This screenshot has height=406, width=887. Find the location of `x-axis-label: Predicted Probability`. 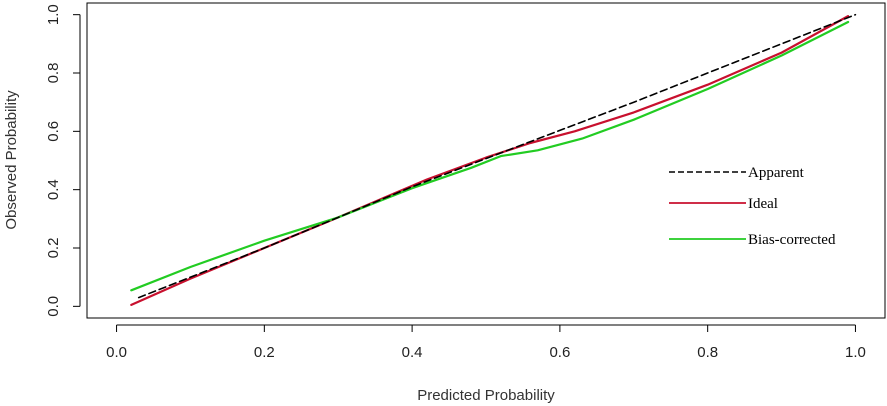

x-axis-label: Predicted Probability is located at coordinates (486, 395).